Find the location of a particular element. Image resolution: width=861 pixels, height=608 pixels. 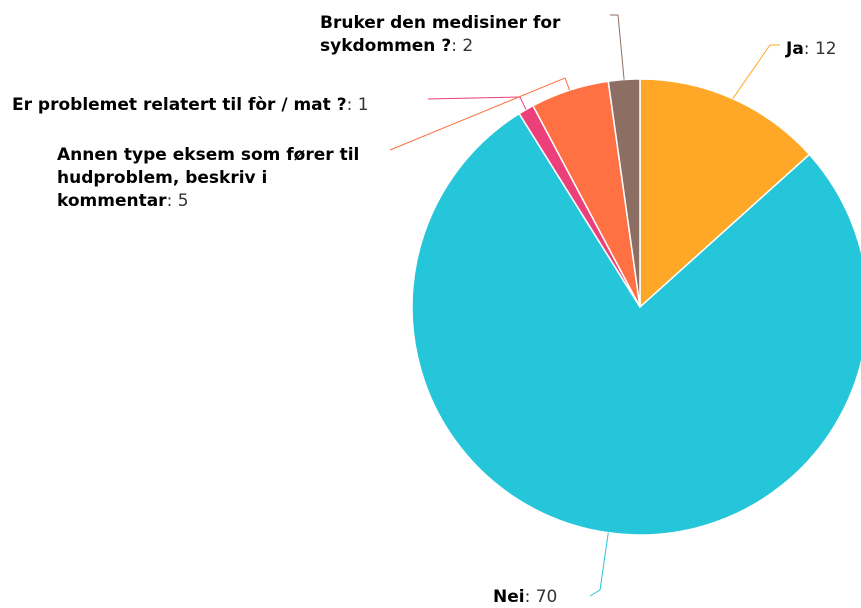

label-value: 5 is located at coordinates (183, 201).